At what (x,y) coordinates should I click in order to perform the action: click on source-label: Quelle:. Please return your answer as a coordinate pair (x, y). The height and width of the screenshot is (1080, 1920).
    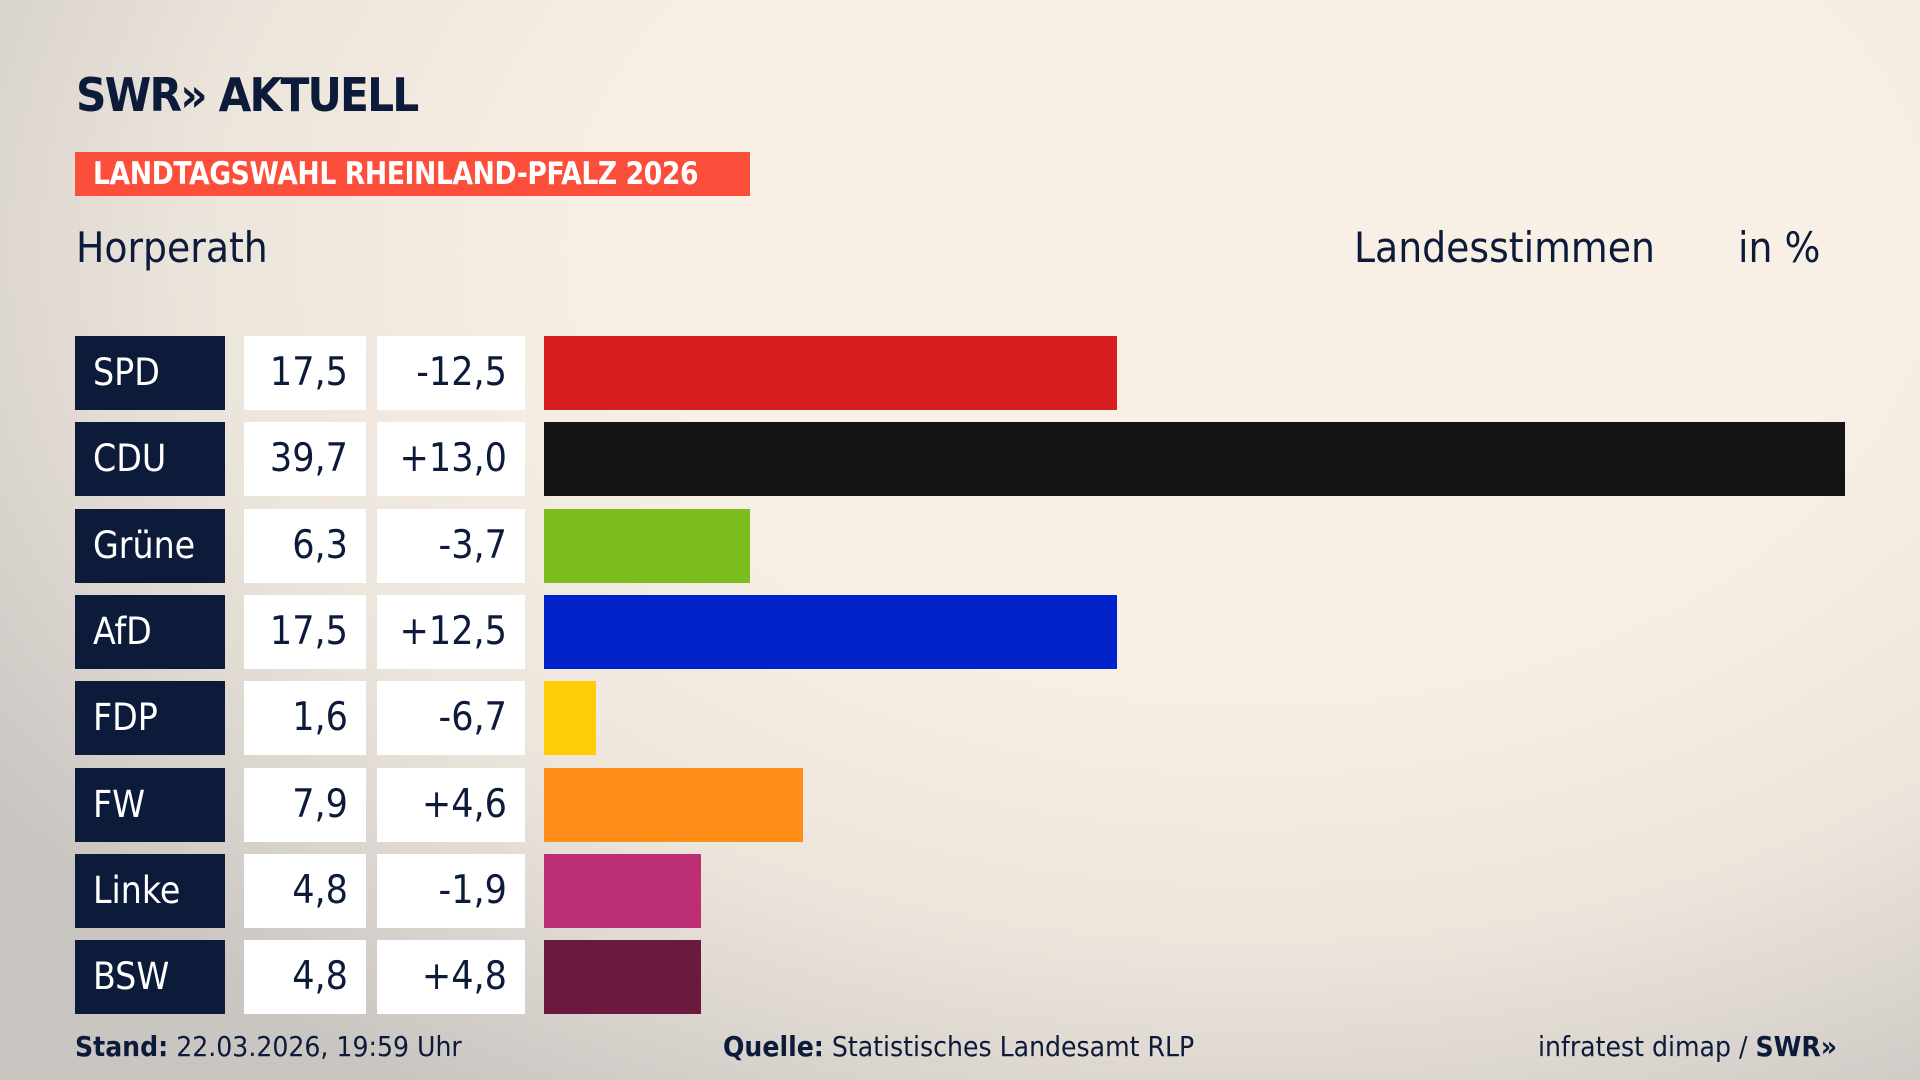
    Looking at the image, I should click on (773, 1046).